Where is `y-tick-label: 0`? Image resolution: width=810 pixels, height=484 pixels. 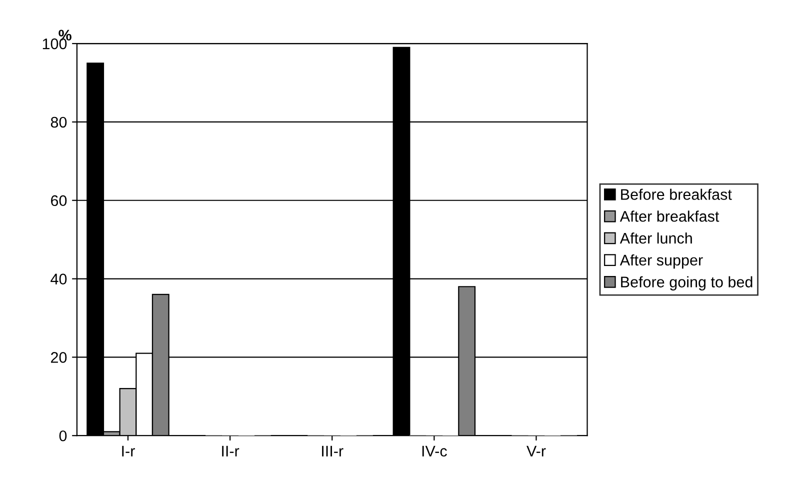
y-tick-label: 0 is located at coordinates (63, 436).